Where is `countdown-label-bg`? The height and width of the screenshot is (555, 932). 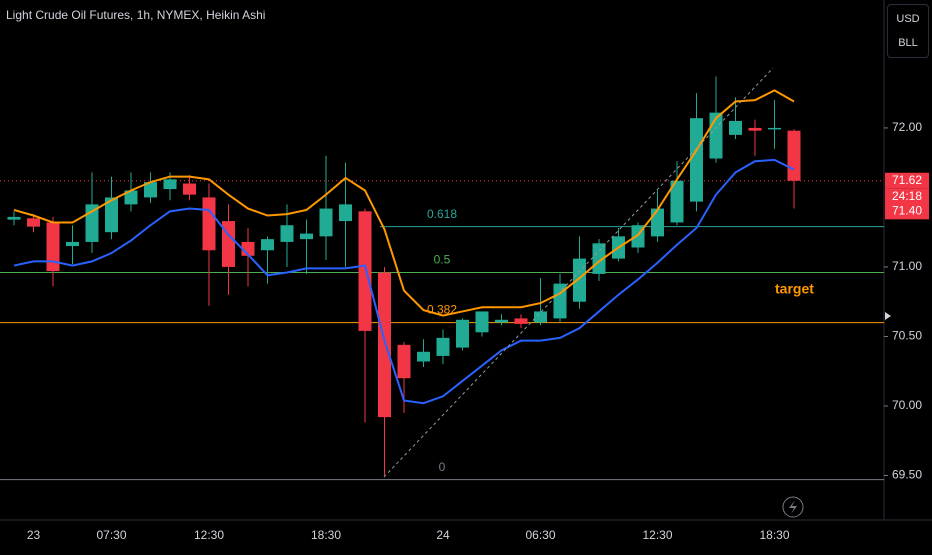
countdown-label-bg is located at coordinates (907, 196).